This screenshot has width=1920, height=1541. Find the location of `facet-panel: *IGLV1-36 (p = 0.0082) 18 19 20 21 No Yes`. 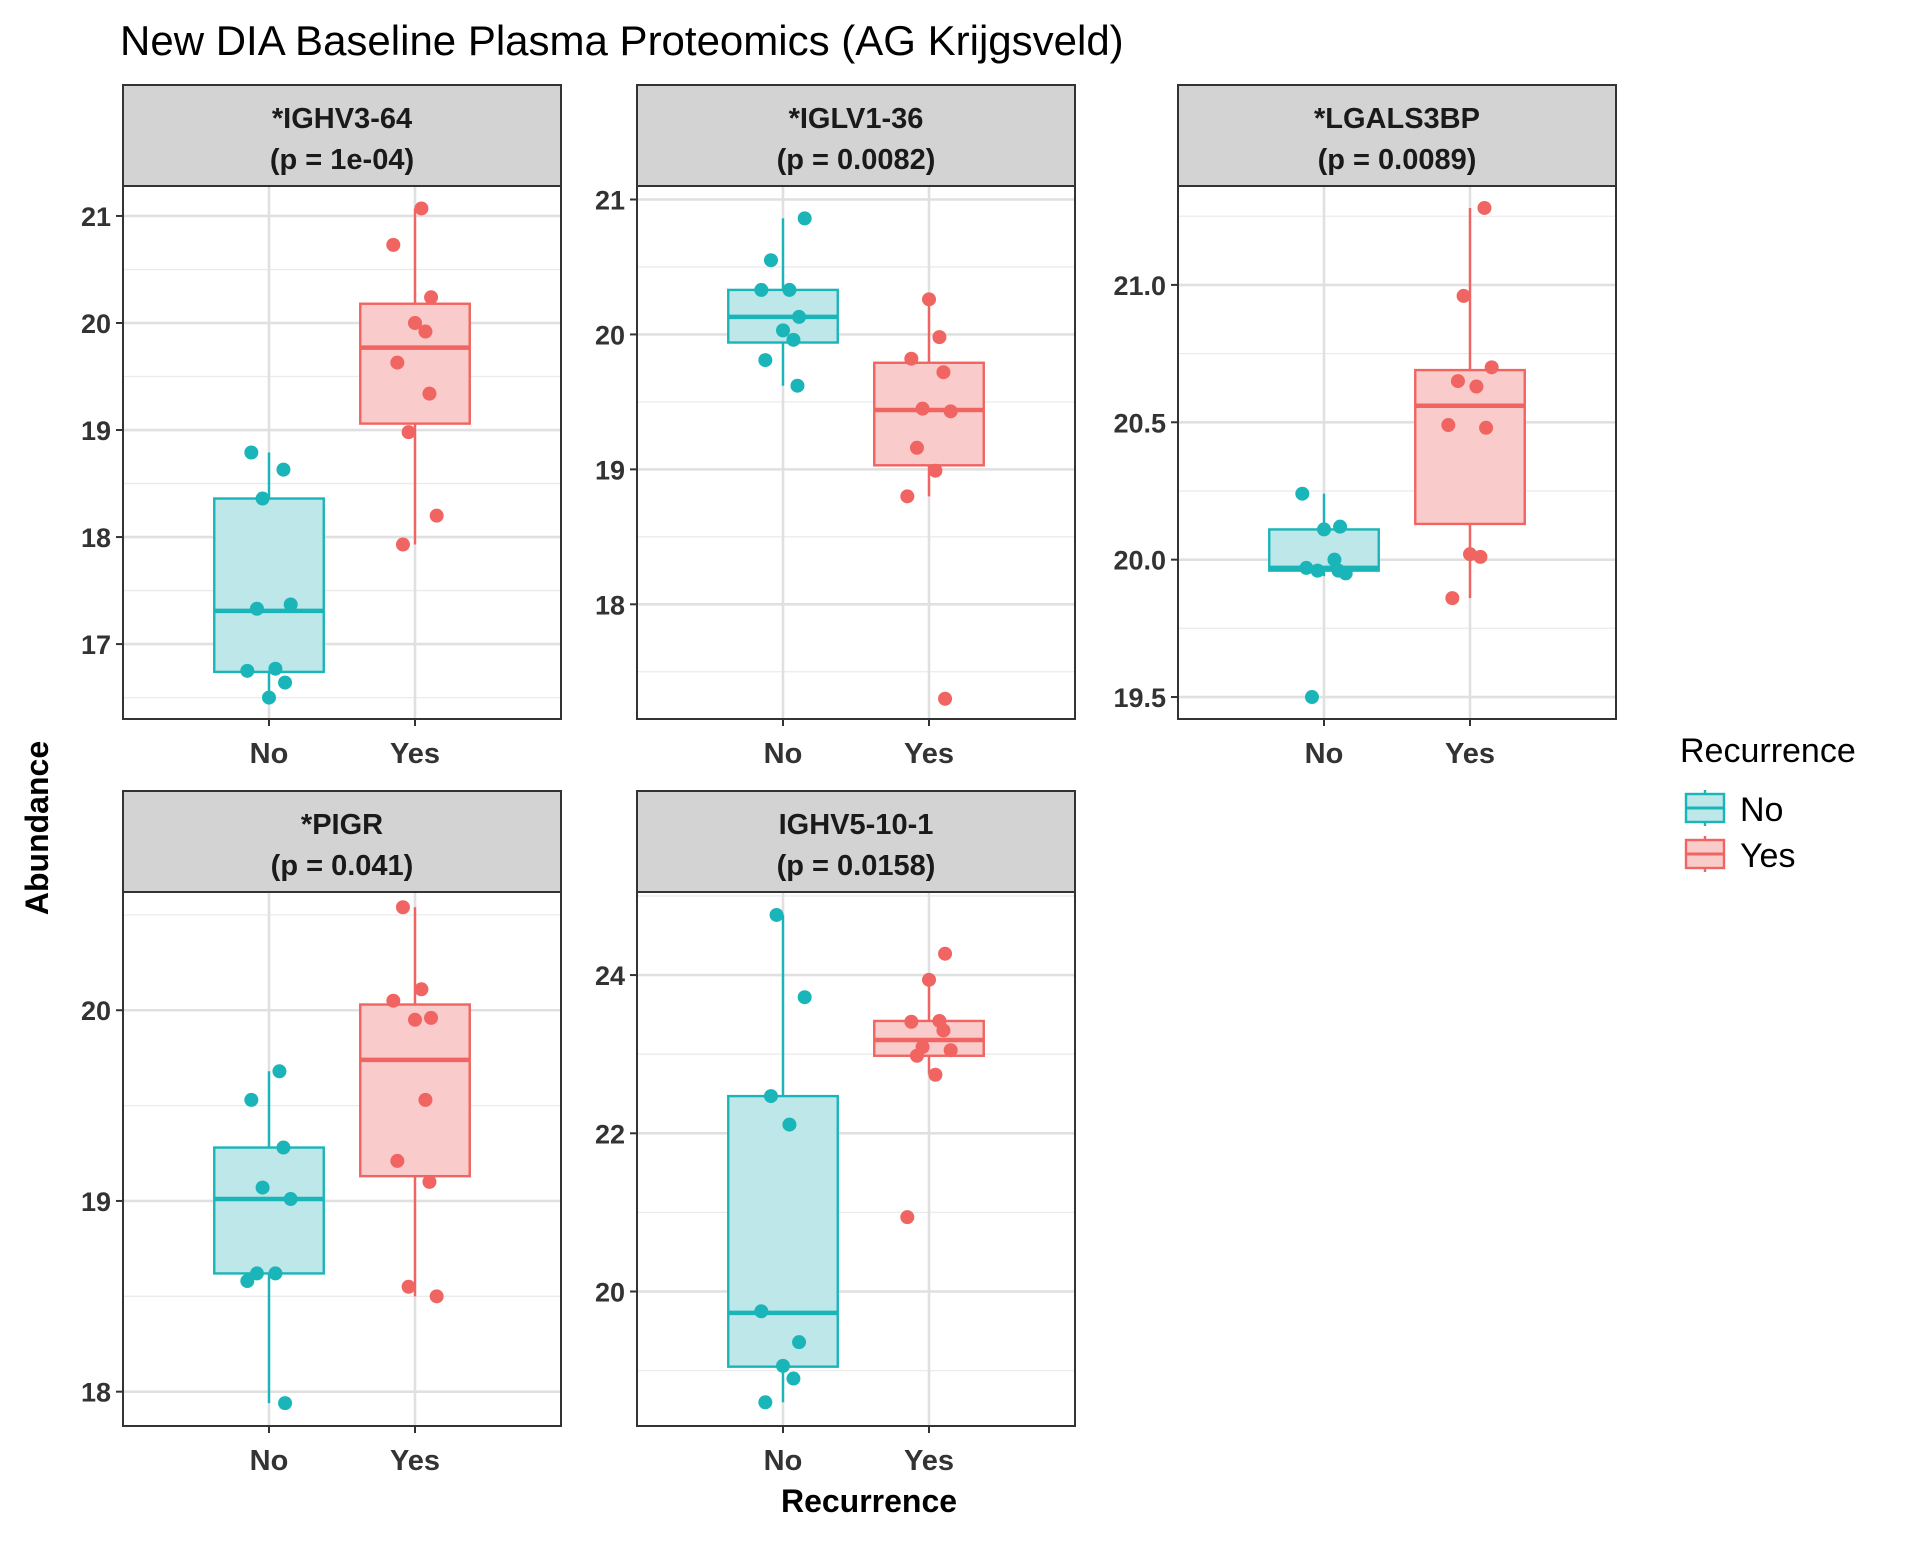

facet-panel: *IGLV1-36 (p = 0.0082) 18 19 20 21 No Yes is located at coordinates (835, 427).